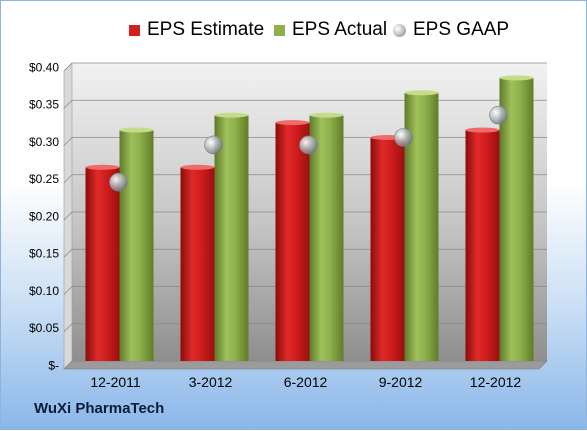 This screenshot has width=587, height=431. I want to click on legend-label-actual: EPS Actual, so click(340, 29).